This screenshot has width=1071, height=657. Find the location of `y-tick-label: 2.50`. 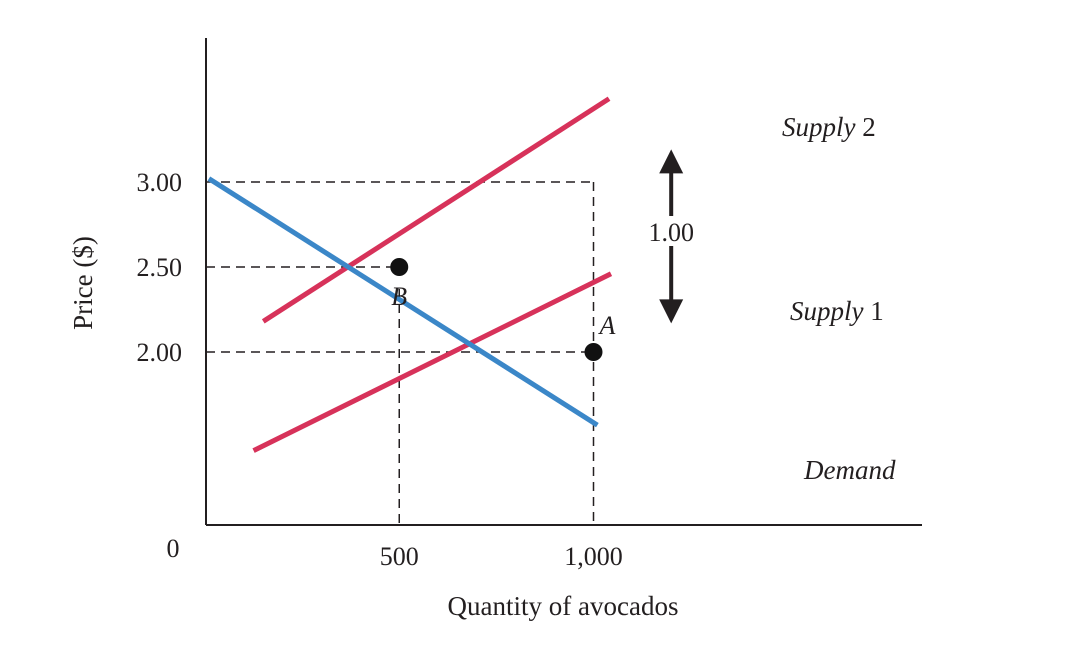

y-tick-label: 2.50 is located at coordinates (160, 267).